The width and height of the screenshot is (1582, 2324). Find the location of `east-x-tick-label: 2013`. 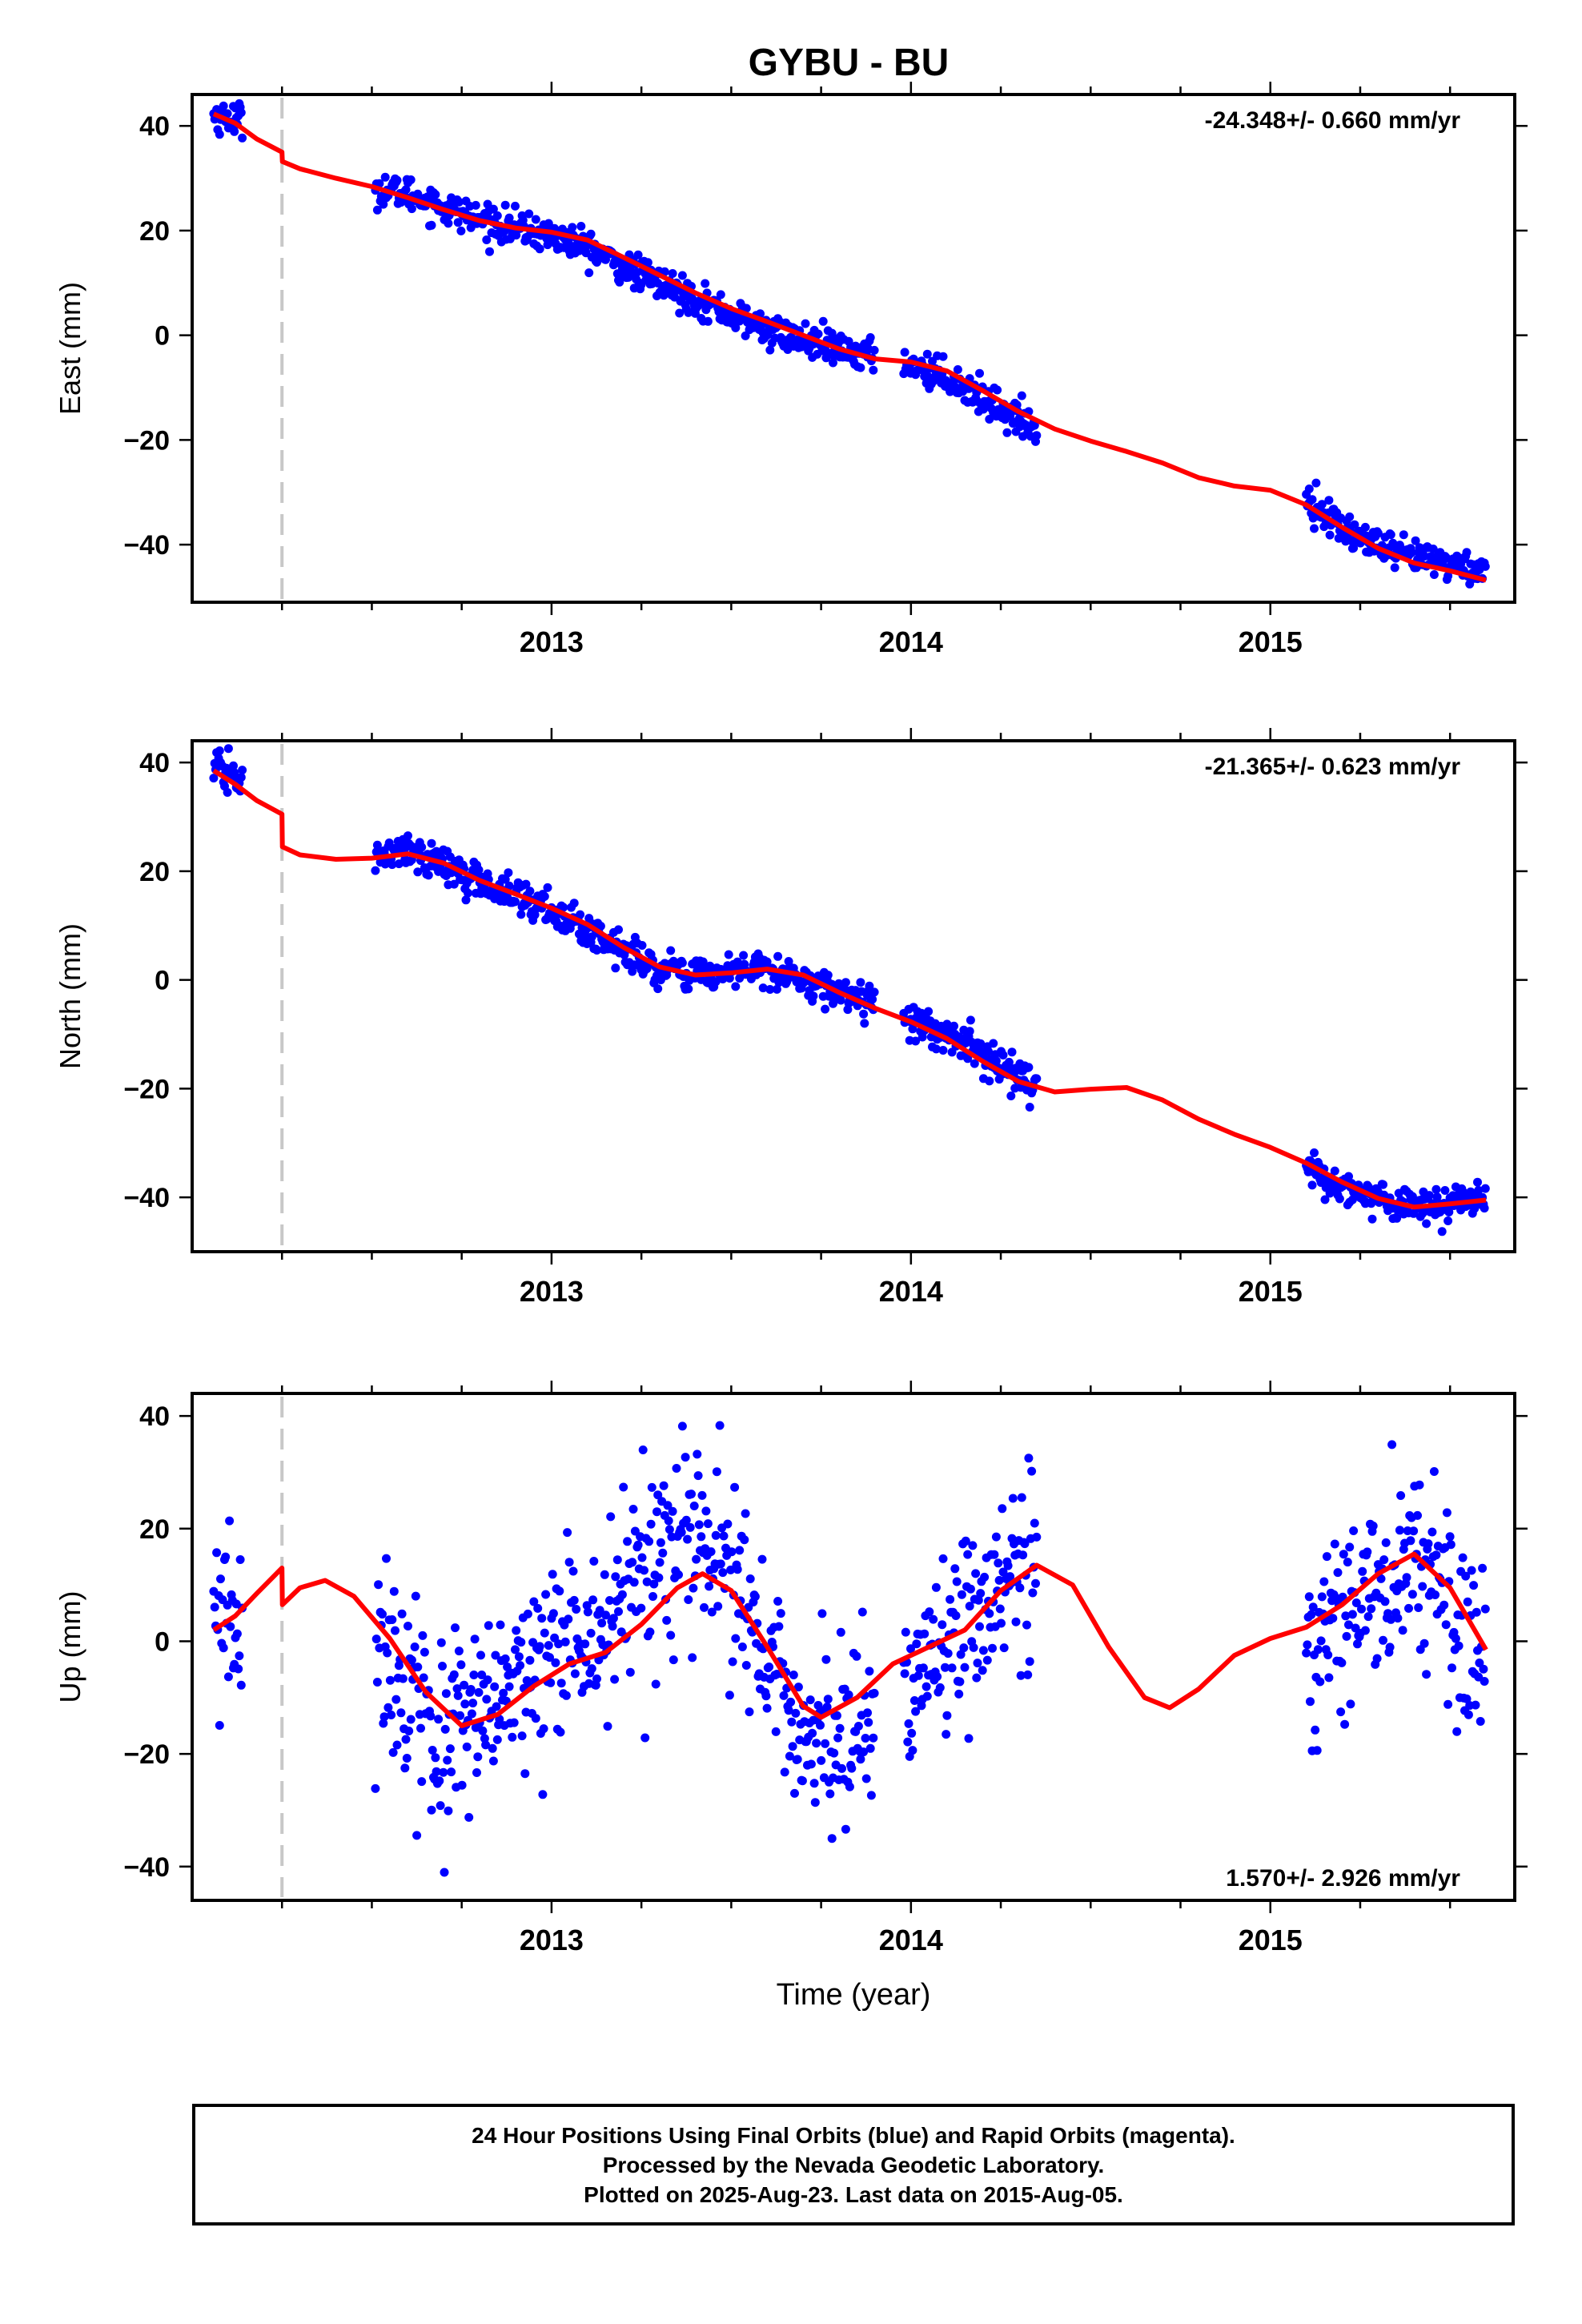

east-x-tick-label: 2013 is located at coordinates (552, 641).